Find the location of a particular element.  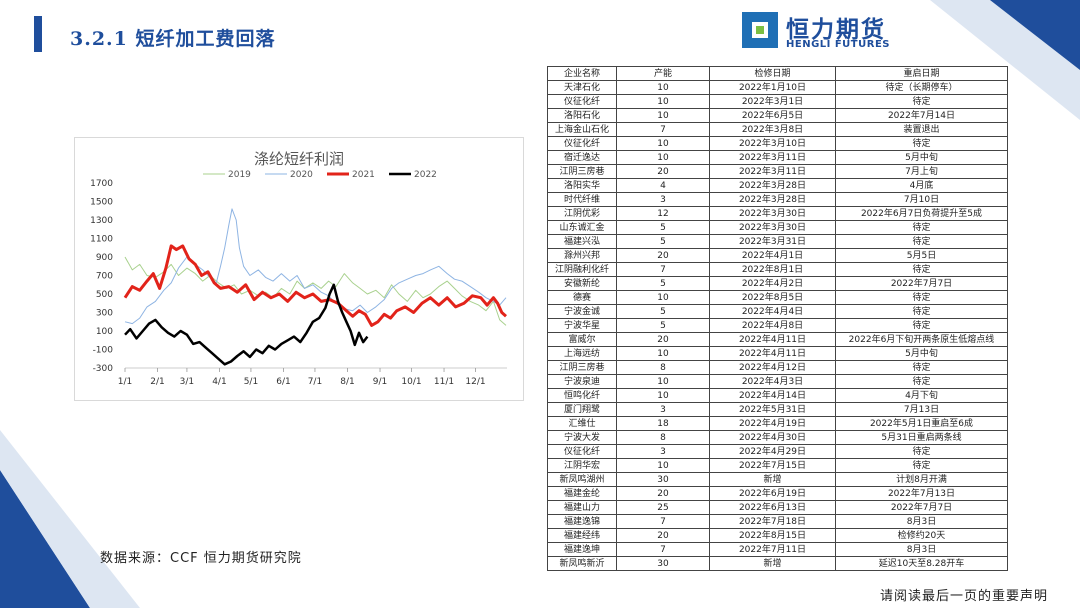

table-row: 上海金山石化 7 2022年3月8日 装置退出 is located at coordinates (777, 129).